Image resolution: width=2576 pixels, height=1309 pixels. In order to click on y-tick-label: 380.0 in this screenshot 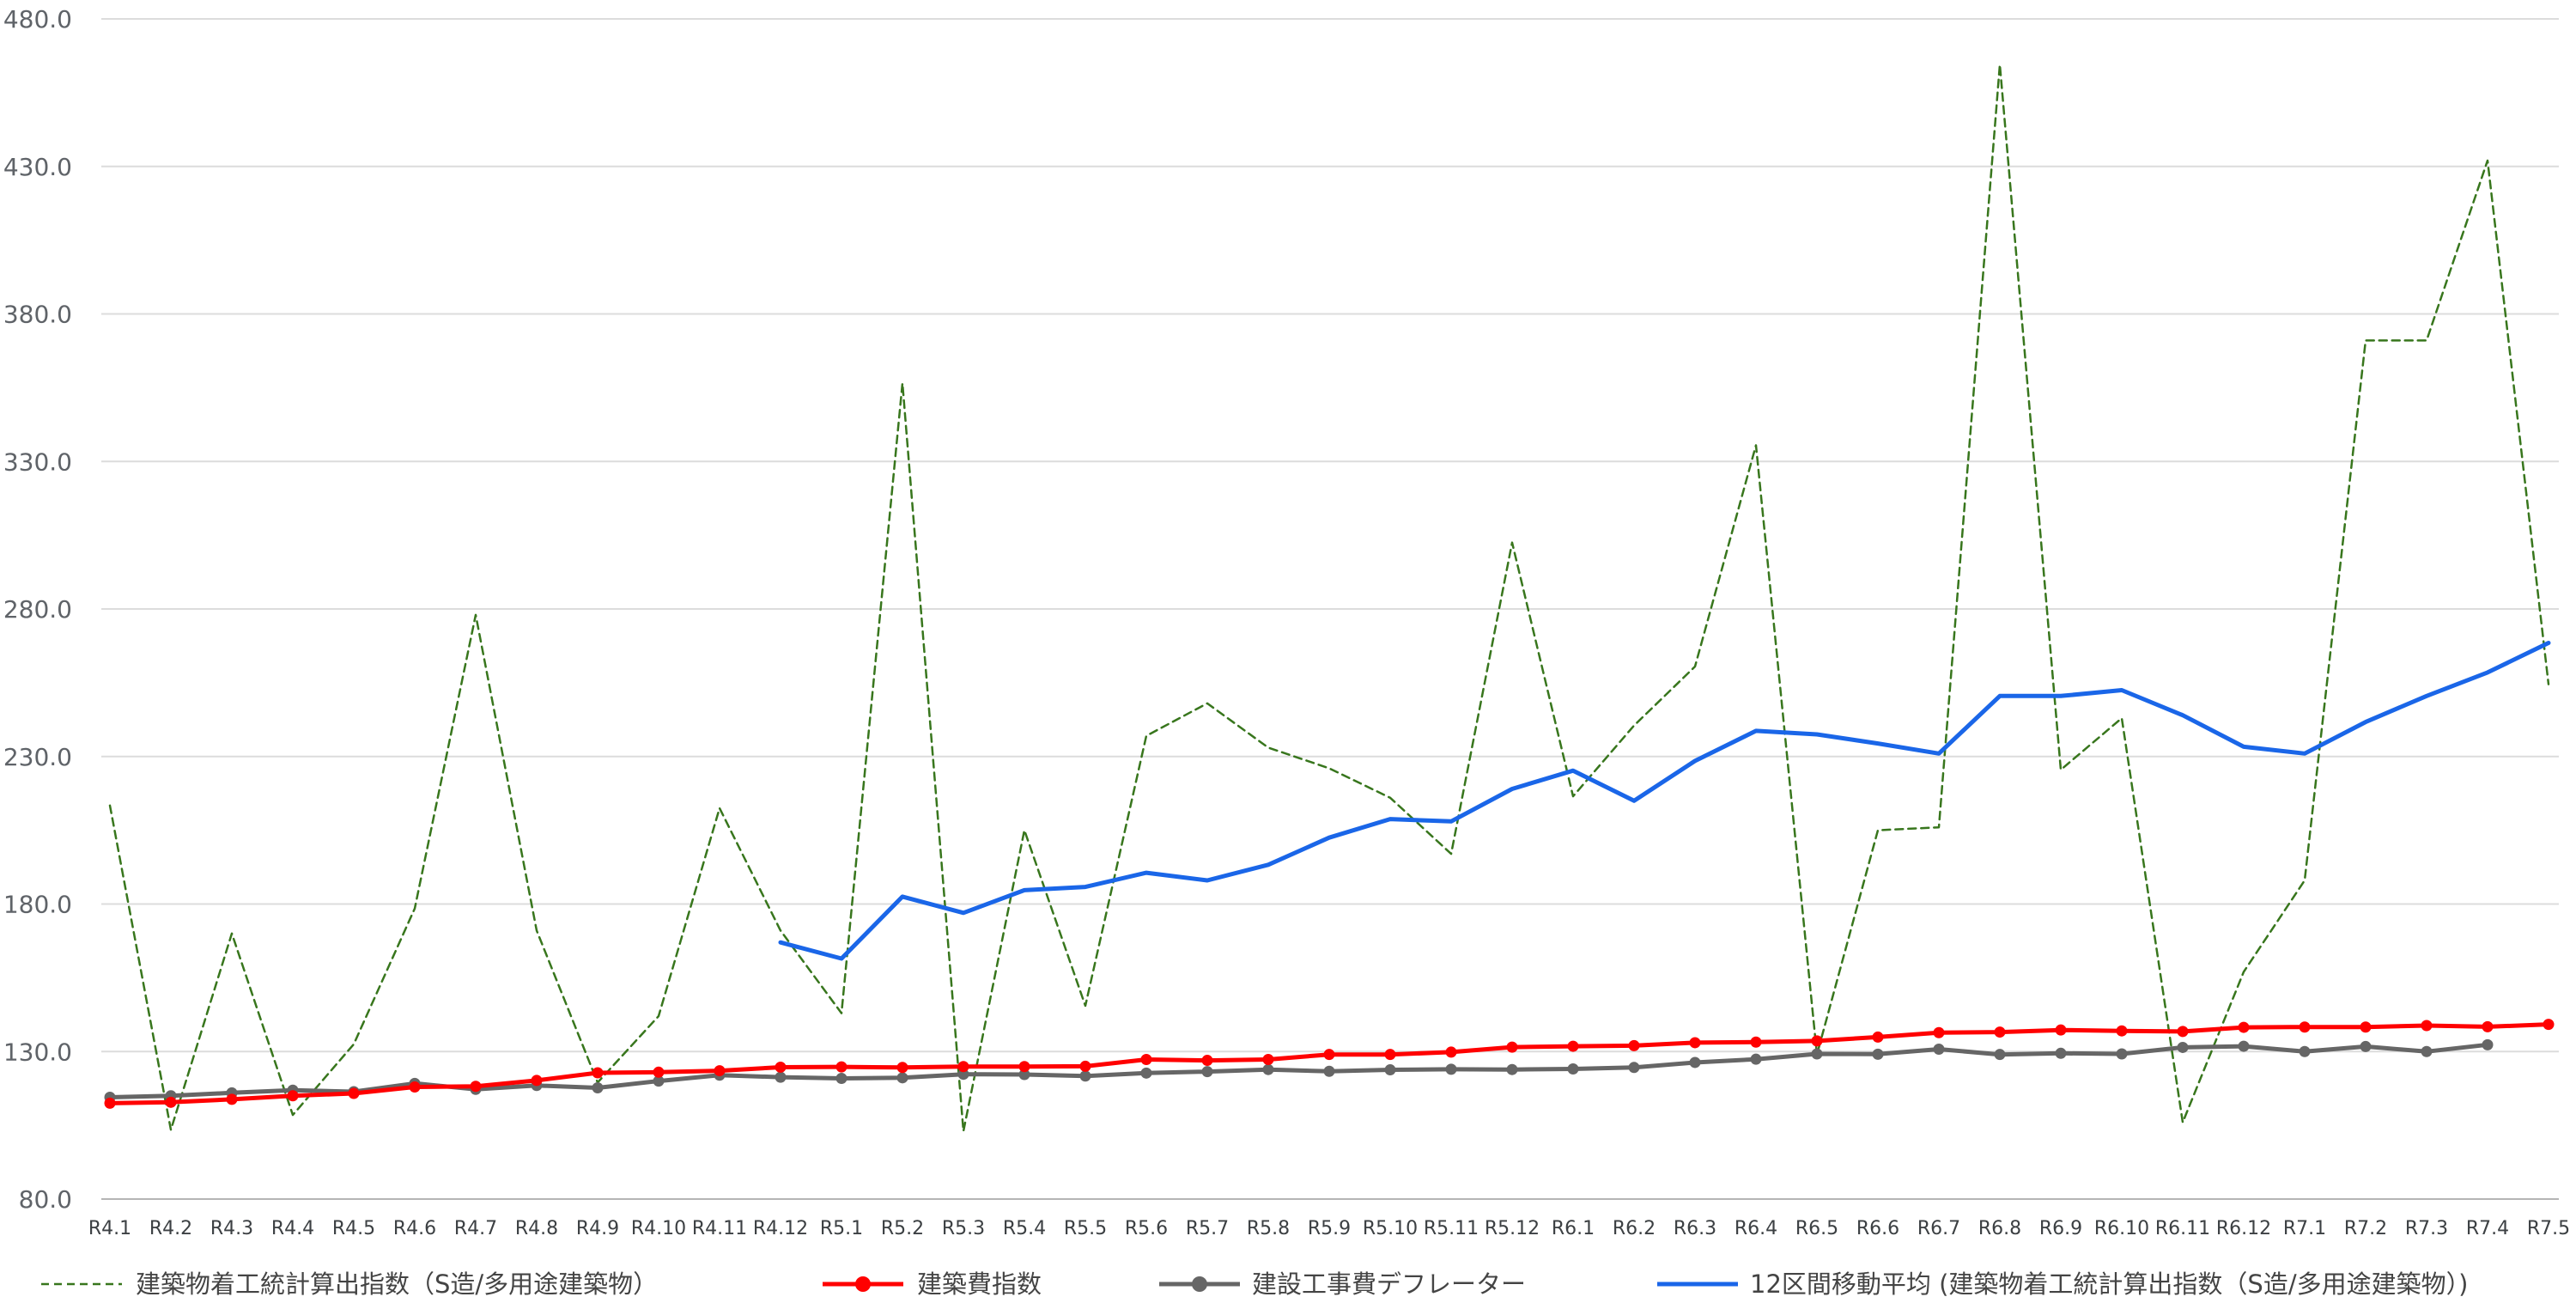, I will do `click(37, 315)`.